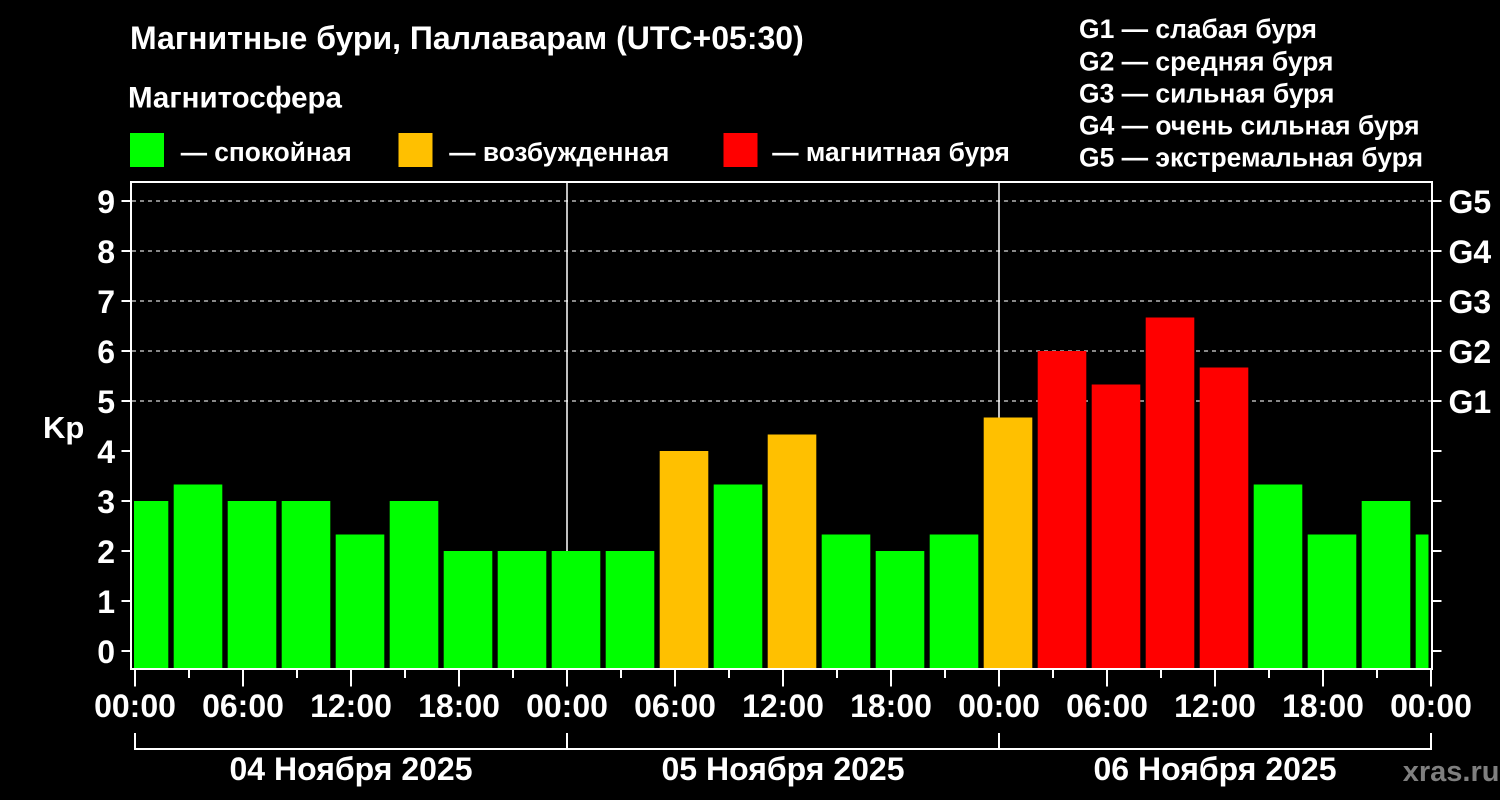  What do you see at coordinates (106, 452) in the screenshot?
I see `svg-text: 4` at bounding box center [106, 452].